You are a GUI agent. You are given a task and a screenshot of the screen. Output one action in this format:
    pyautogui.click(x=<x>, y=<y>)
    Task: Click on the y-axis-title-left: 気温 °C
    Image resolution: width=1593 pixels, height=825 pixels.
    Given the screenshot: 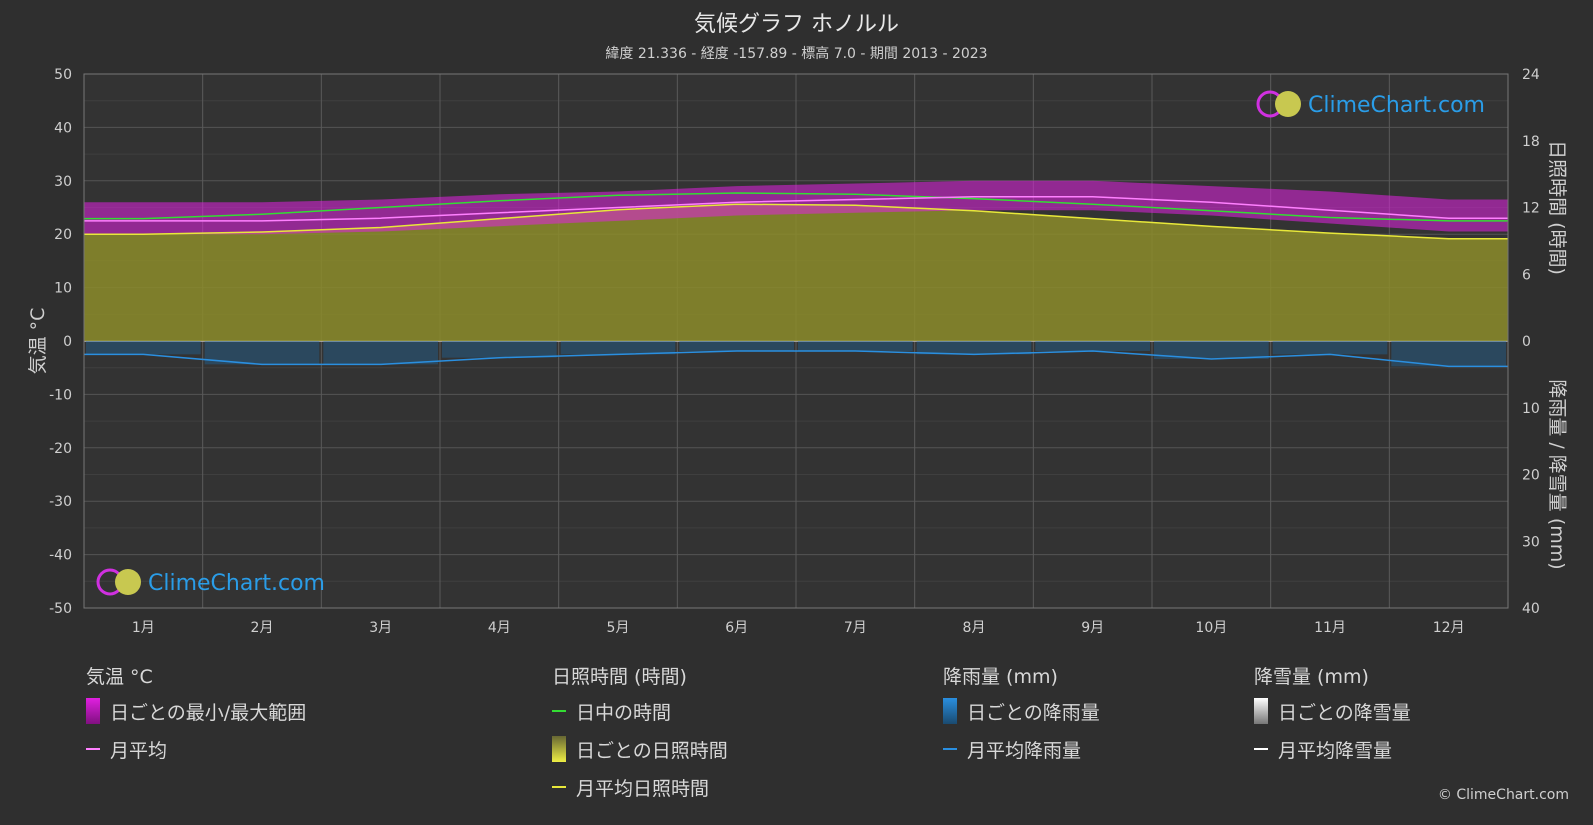 What is the action you would take?
    pyautogui.click(x=38, y=341)
    